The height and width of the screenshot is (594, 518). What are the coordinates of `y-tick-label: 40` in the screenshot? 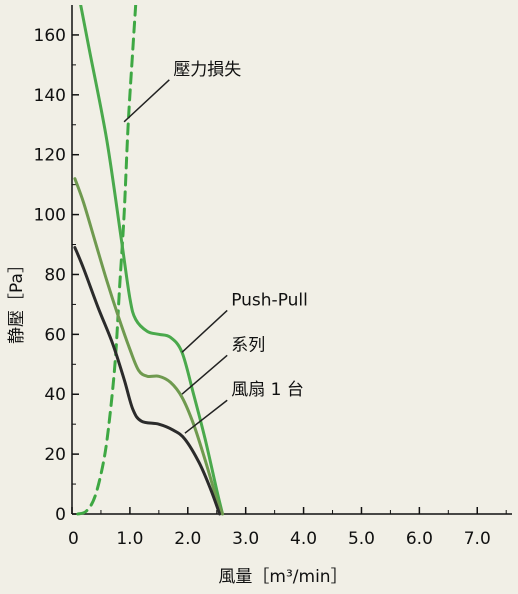 It's located at (55, 395).